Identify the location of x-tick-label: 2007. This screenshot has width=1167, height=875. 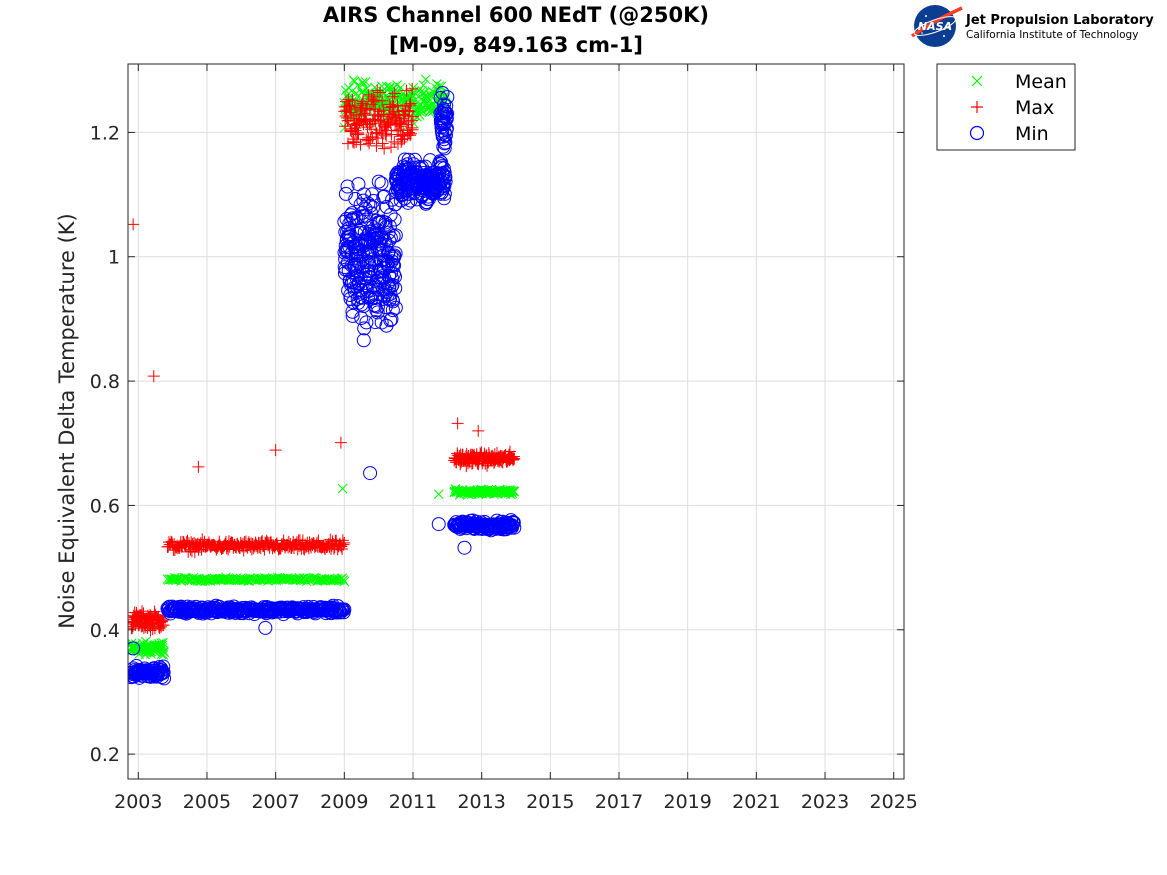
(275, 802).